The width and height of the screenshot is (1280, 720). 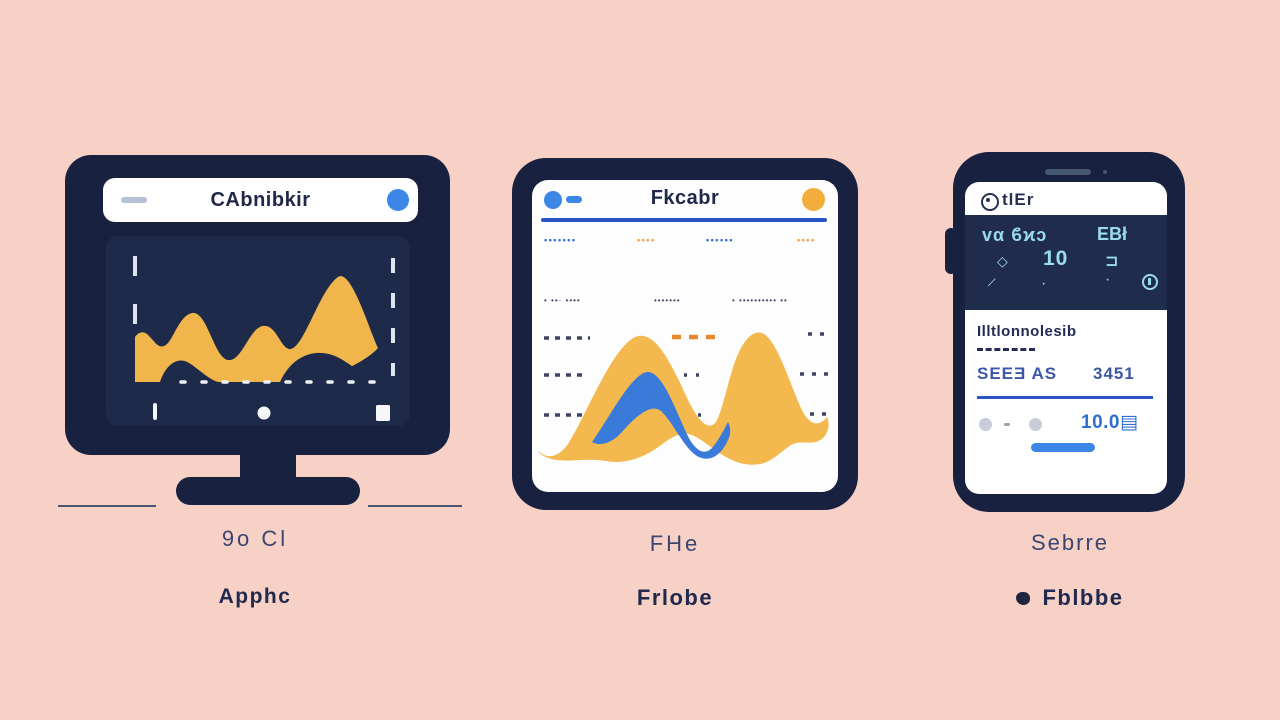 What do you see at coordinates (675, 597) in the screenshot?
I see `tablet-caption-title: Frlobe` at bounding box center [675, 597].